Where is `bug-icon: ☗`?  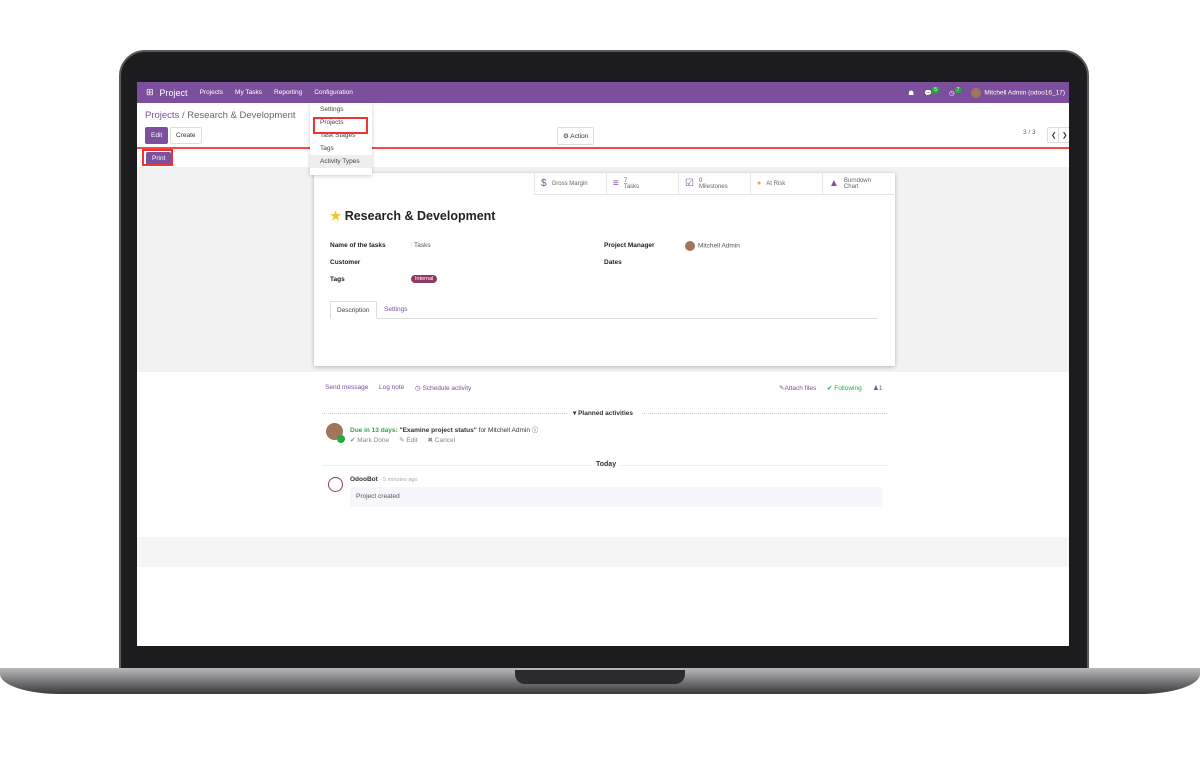 bug-icon: ☗ is located at coordinates (911, 93).